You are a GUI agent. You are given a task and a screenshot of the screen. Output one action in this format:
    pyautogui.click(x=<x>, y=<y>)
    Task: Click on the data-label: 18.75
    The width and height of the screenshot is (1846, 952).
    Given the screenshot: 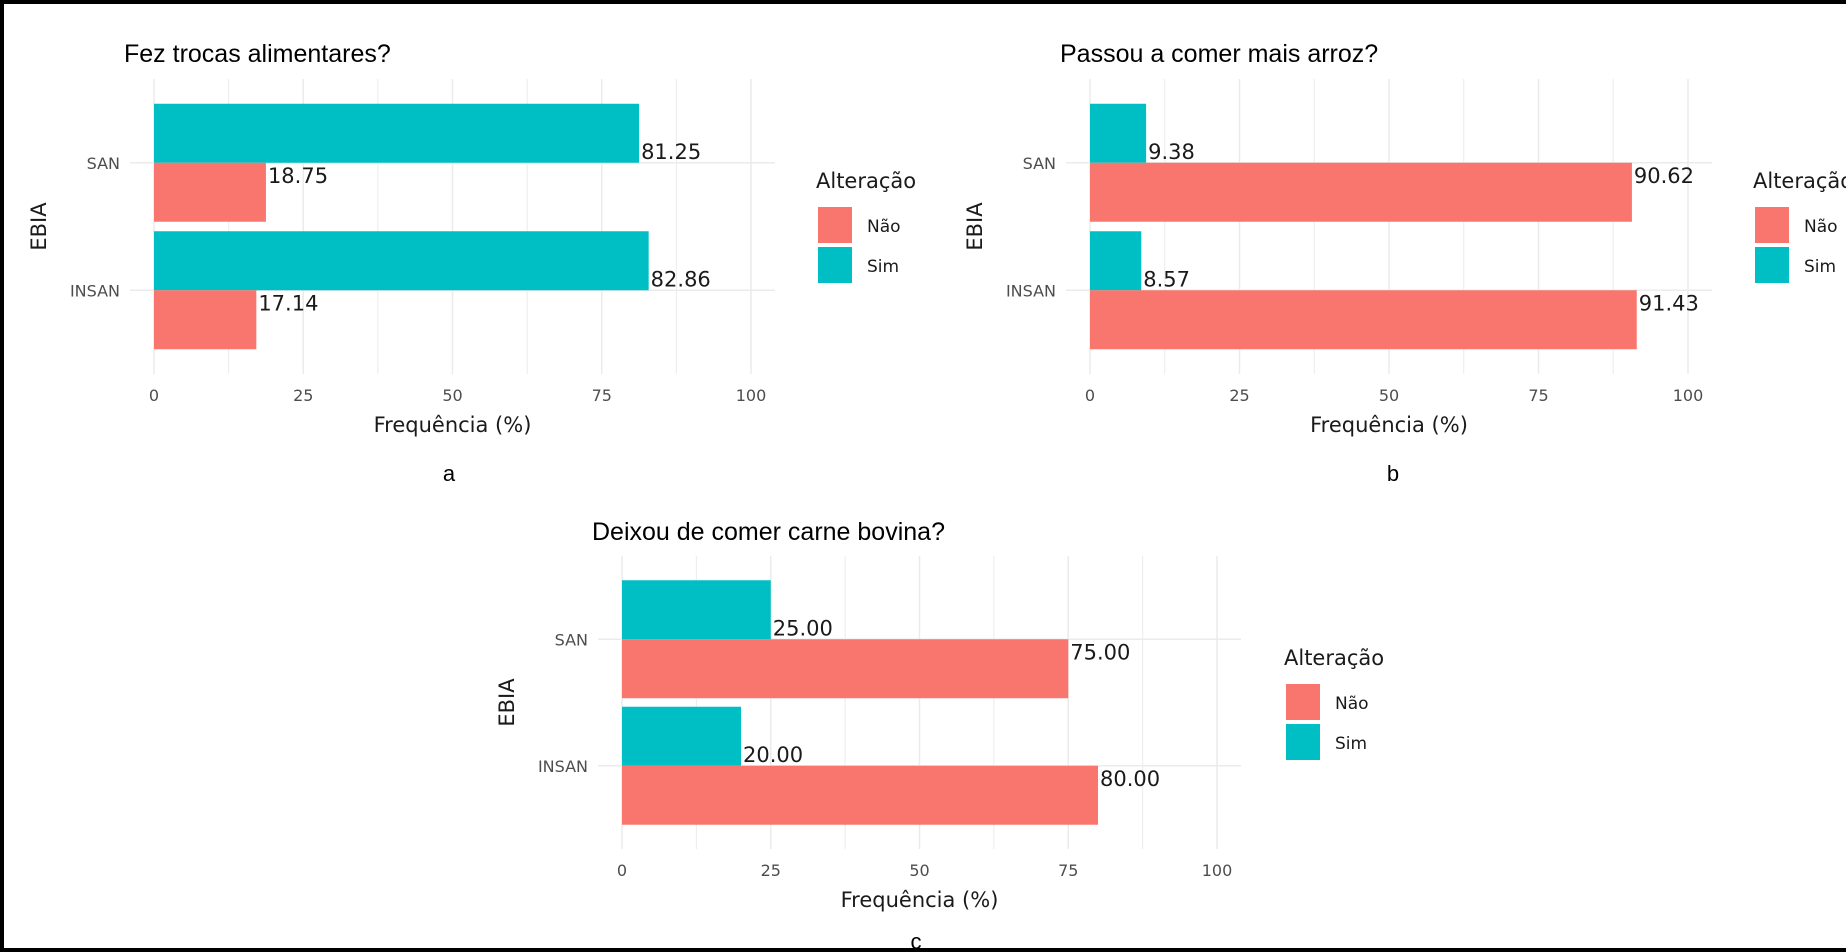 What is the action you would take?
    pyautogui.click(x=298, y=176)
    